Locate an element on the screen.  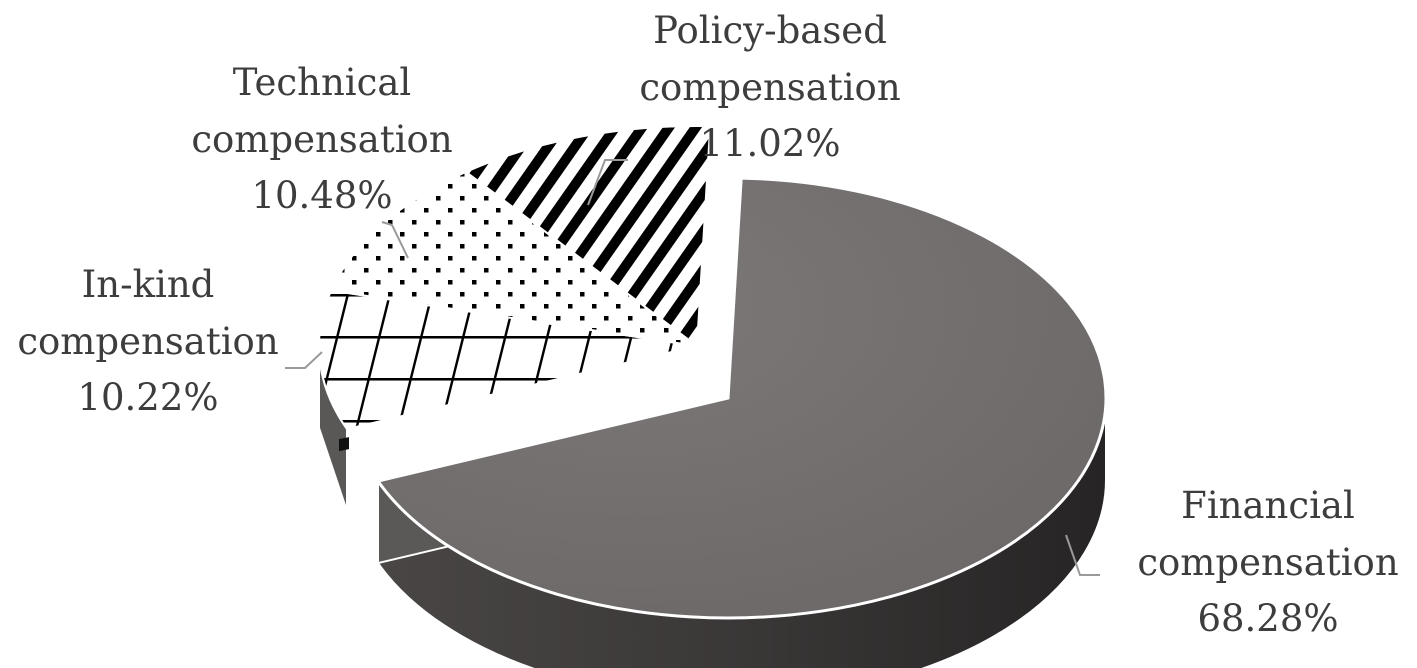
leader-line-policy is located at coordinates (607, 182).